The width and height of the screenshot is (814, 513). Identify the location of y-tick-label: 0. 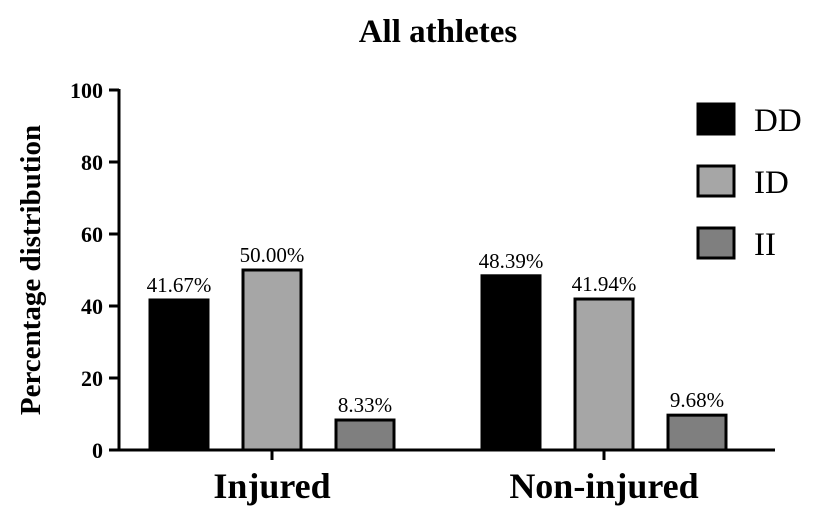
(97, 450).